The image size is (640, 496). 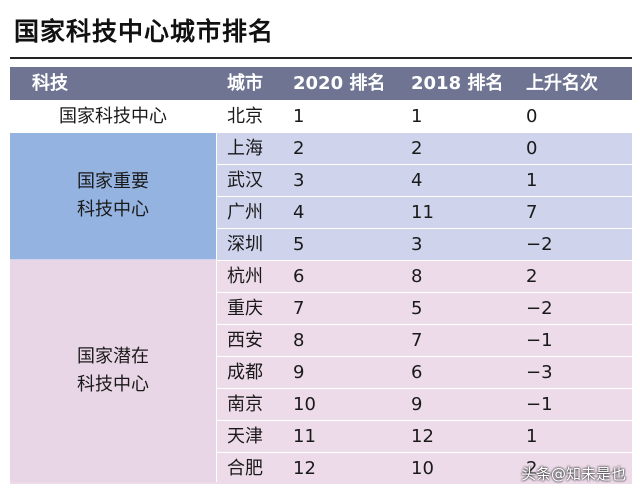 What do you see at coordinates (417, 116) in the screenshot?
I see `cell-rank-2018: 1` at bounding box center [417, 116].